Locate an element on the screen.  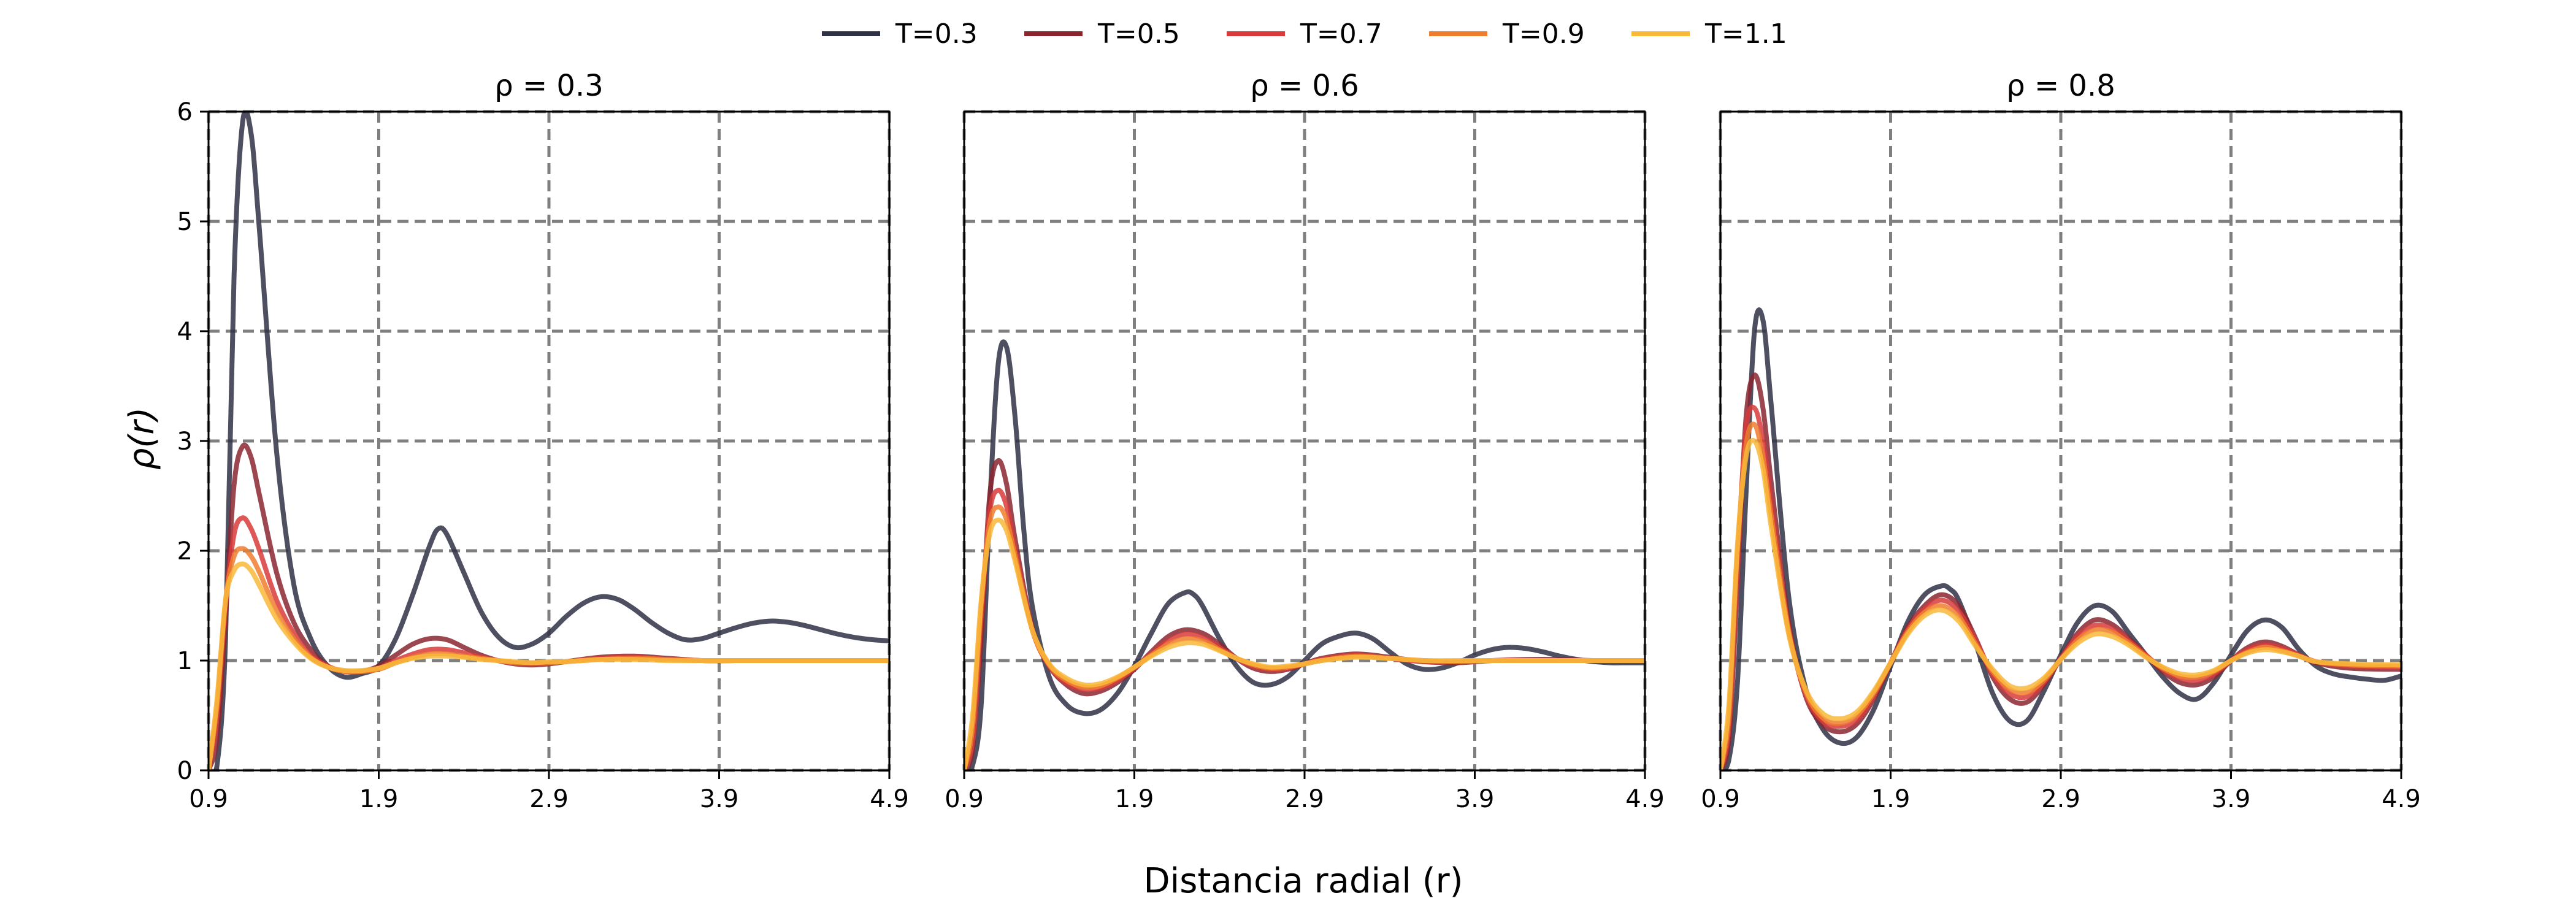
legend-item: T=0.5 is located at coordinates (1102, 34).